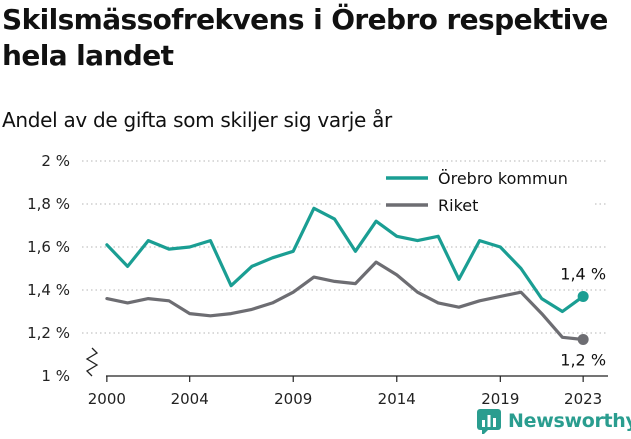 The width and height of the screenshot is (631, 439). I want to click on x-tick-label: 2023, so click(583, 399).